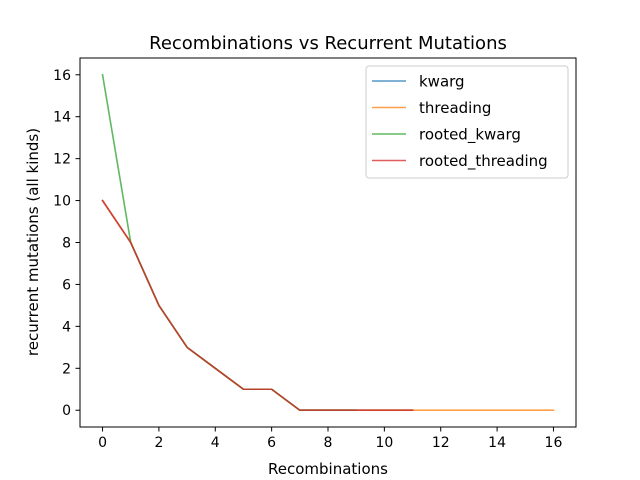 Image resolution: width=640 pixels, height=480 pixels. I want to click on legend-label: threading, so click(455, 108).